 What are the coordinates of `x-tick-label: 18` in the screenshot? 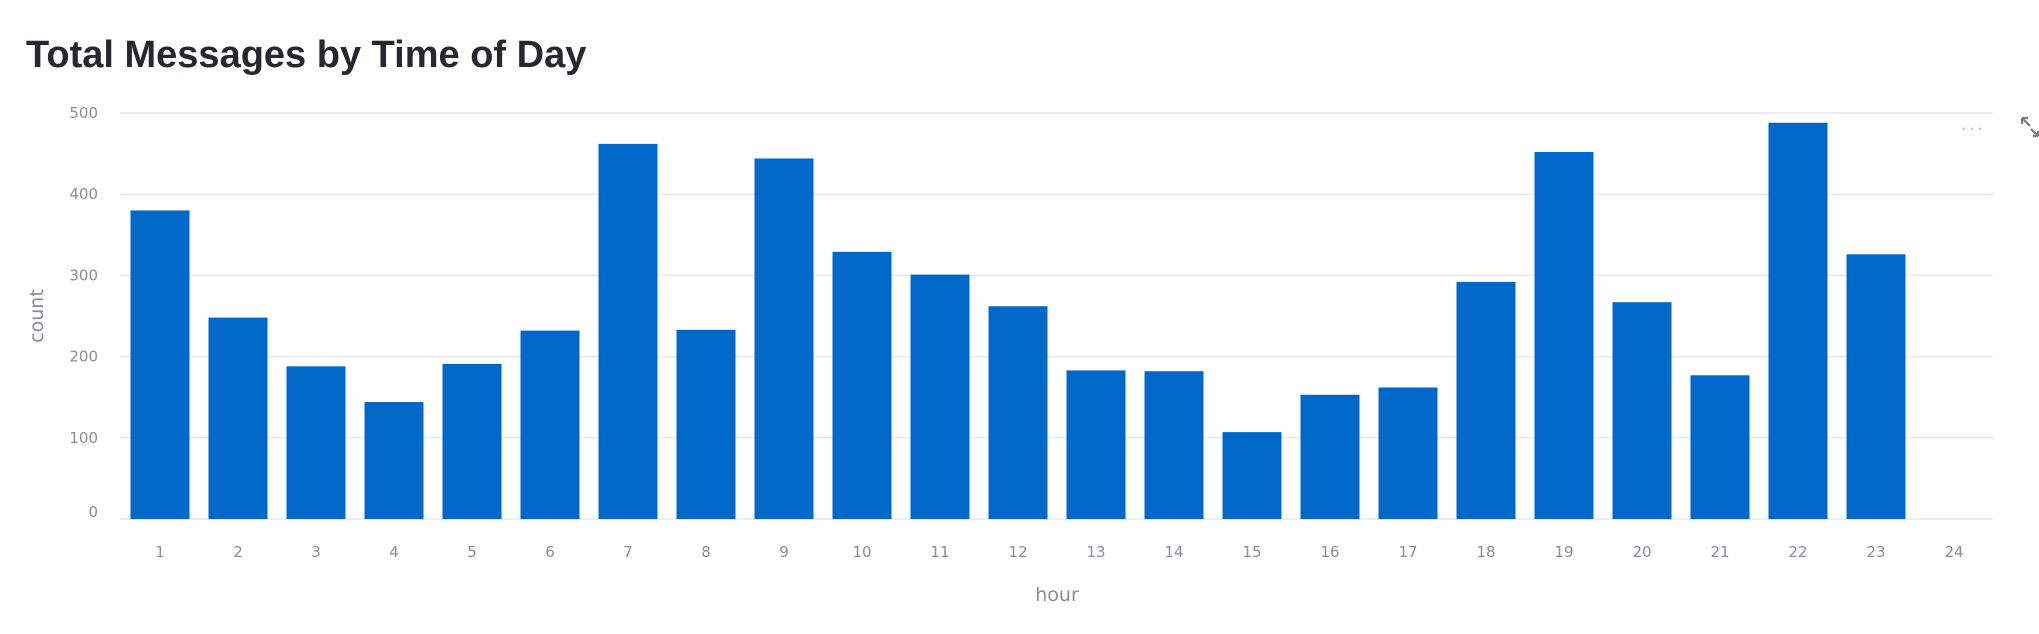 It's located at (1485, 552).